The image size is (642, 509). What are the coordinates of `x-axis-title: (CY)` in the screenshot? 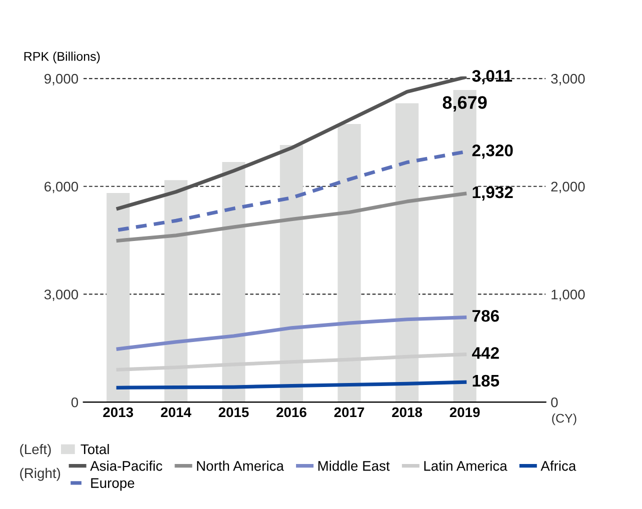 It's located at (564, 420).